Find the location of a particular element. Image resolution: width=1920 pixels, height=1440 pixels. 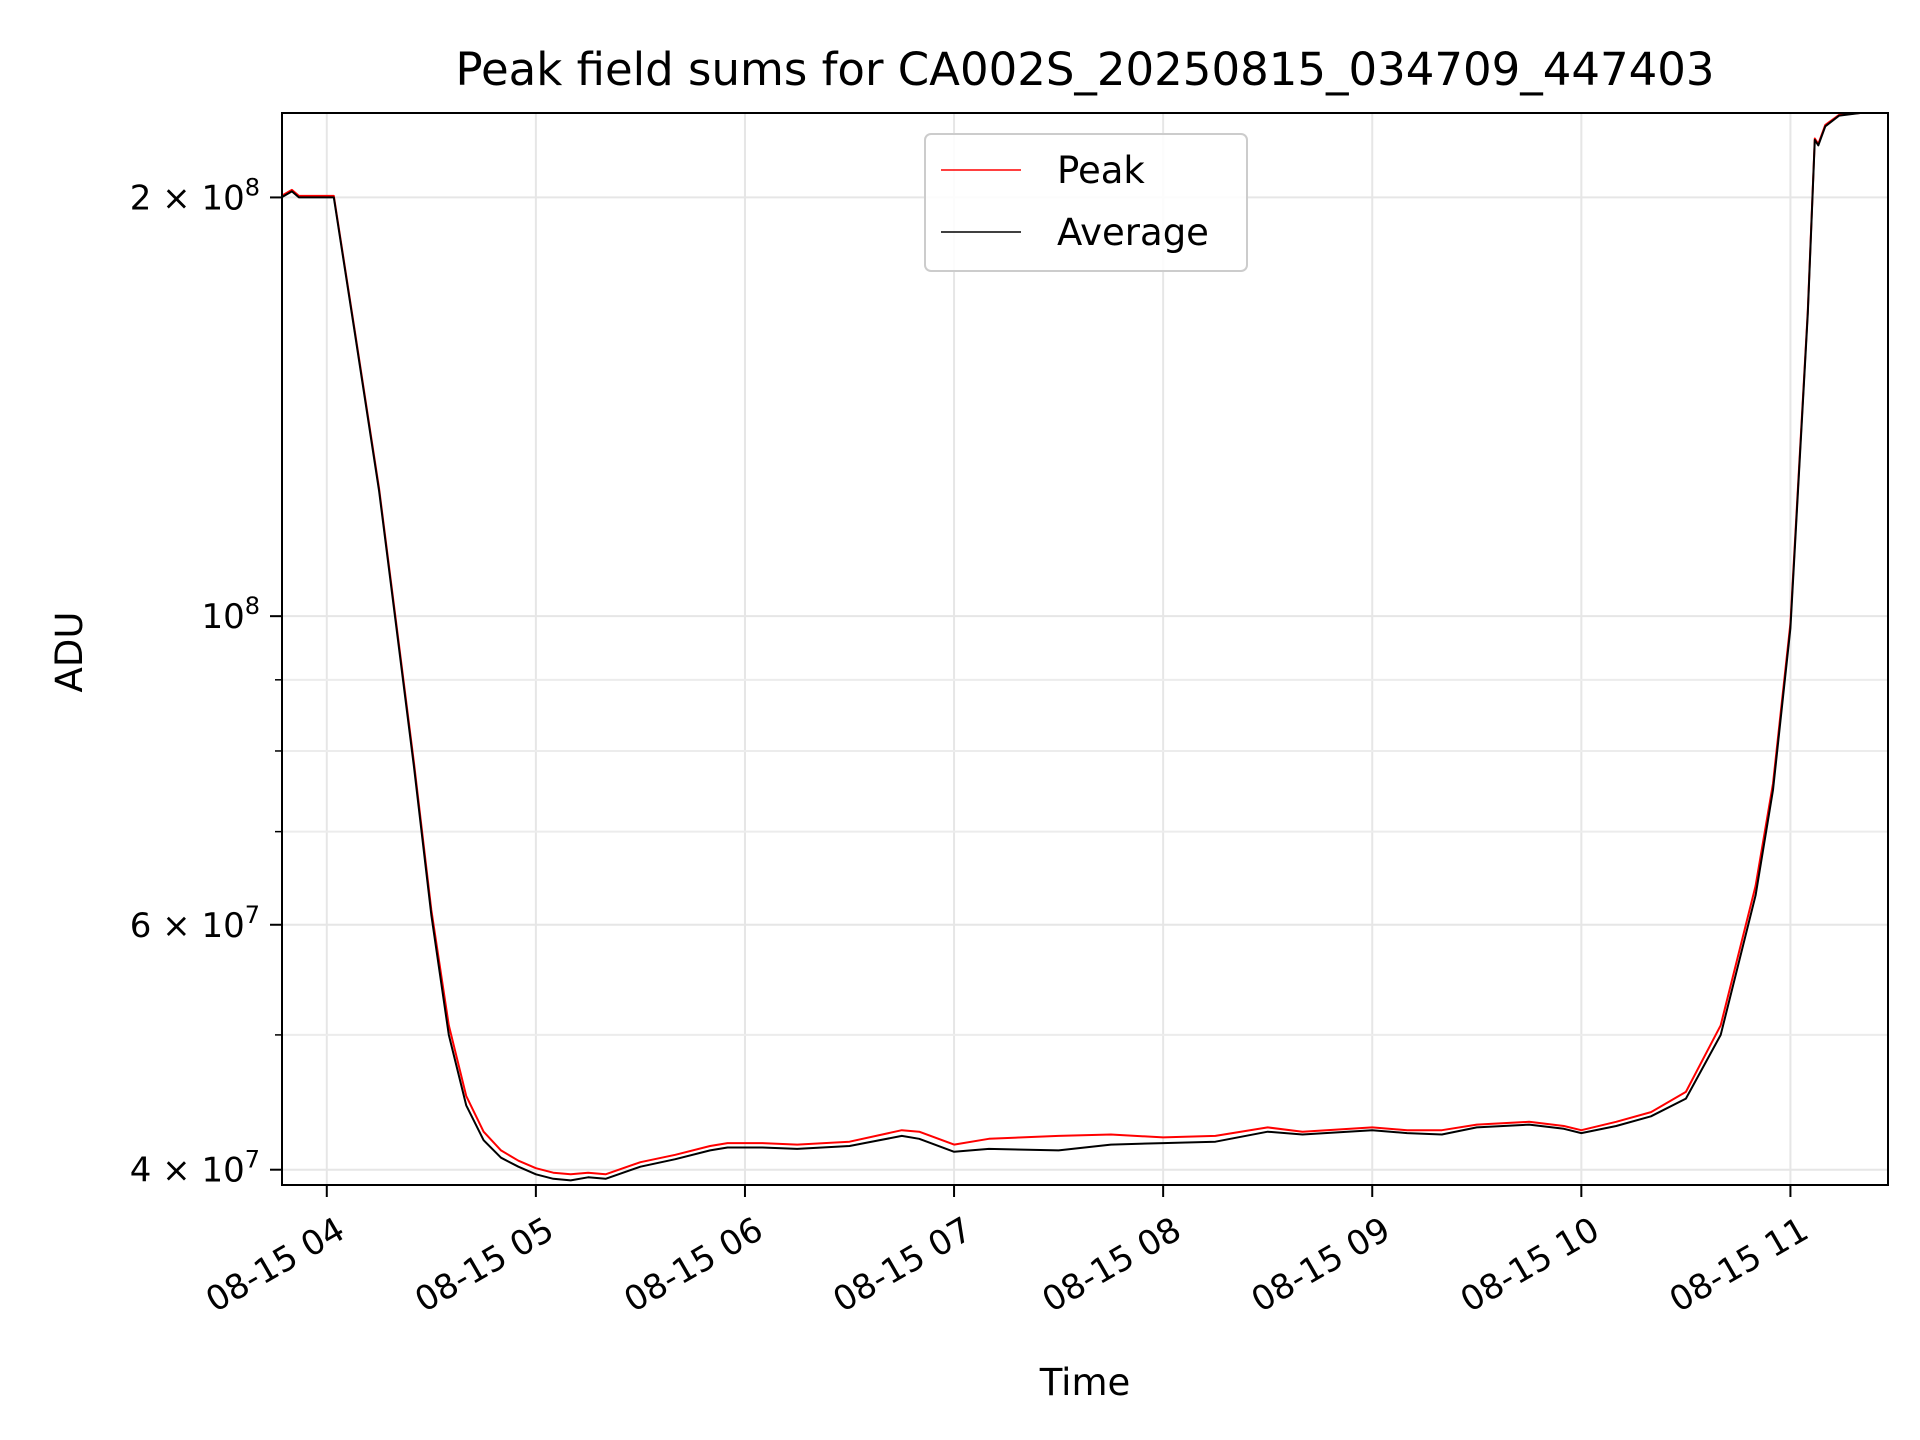

y-axis-label: ADU is located at coordinates (69, 652).